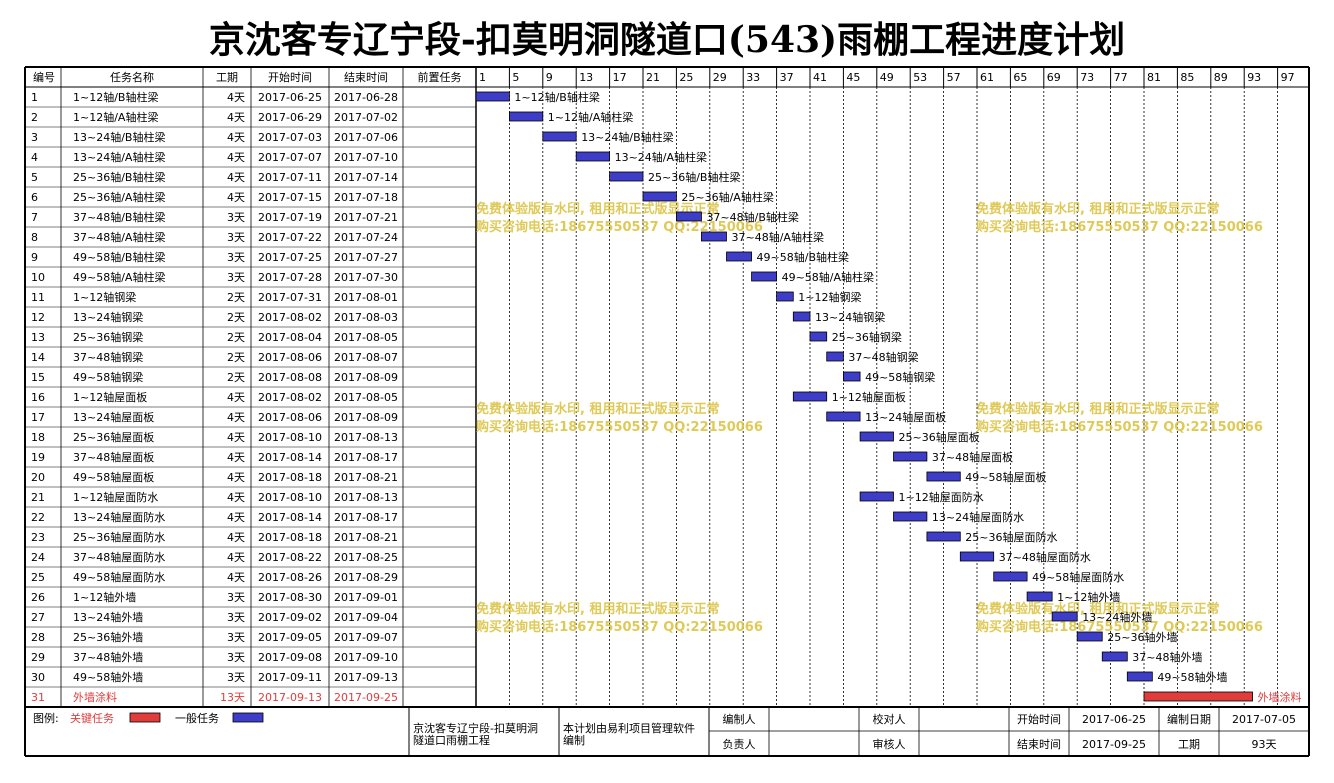 The width and height of the screenshot is (1334, 783). What do you see at coordinates (586, 77) in the screenshot?
I see `timeline-tick-label: 13` at bounding box center [586, 77].